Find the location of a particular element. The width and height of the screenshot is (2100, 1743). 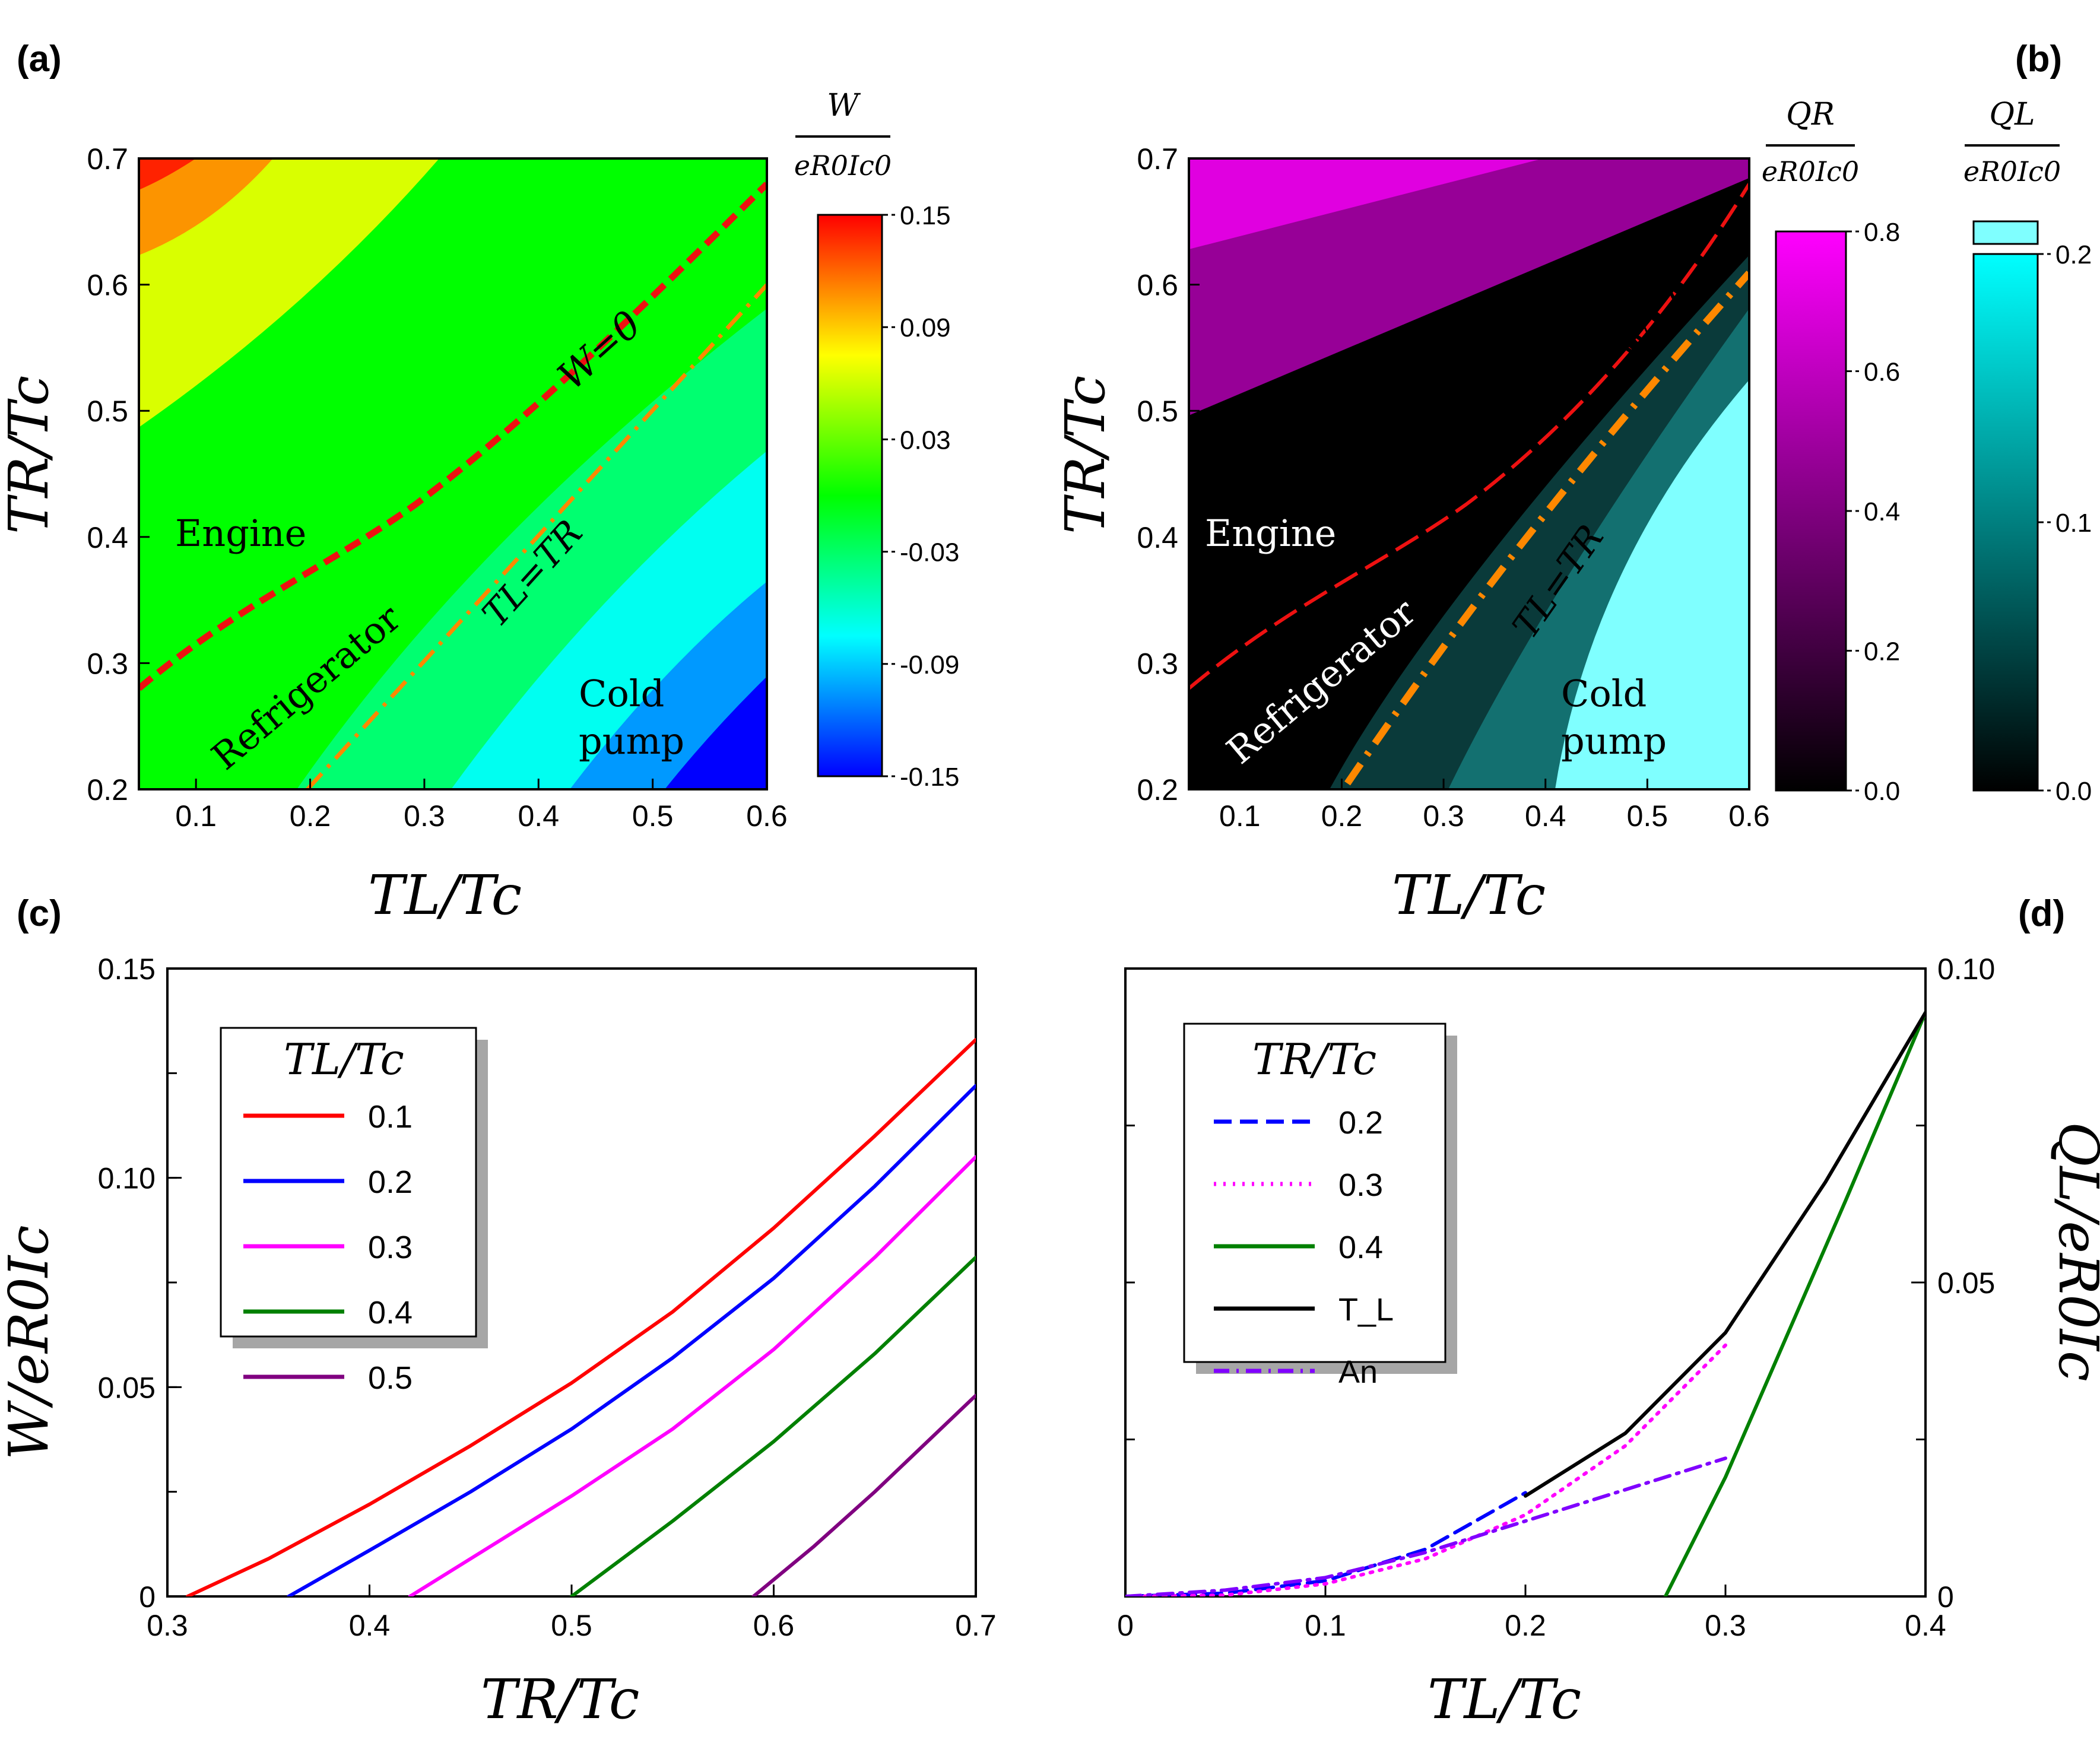

y-tick-label: 0.2 is located at coordinates (107, 790).